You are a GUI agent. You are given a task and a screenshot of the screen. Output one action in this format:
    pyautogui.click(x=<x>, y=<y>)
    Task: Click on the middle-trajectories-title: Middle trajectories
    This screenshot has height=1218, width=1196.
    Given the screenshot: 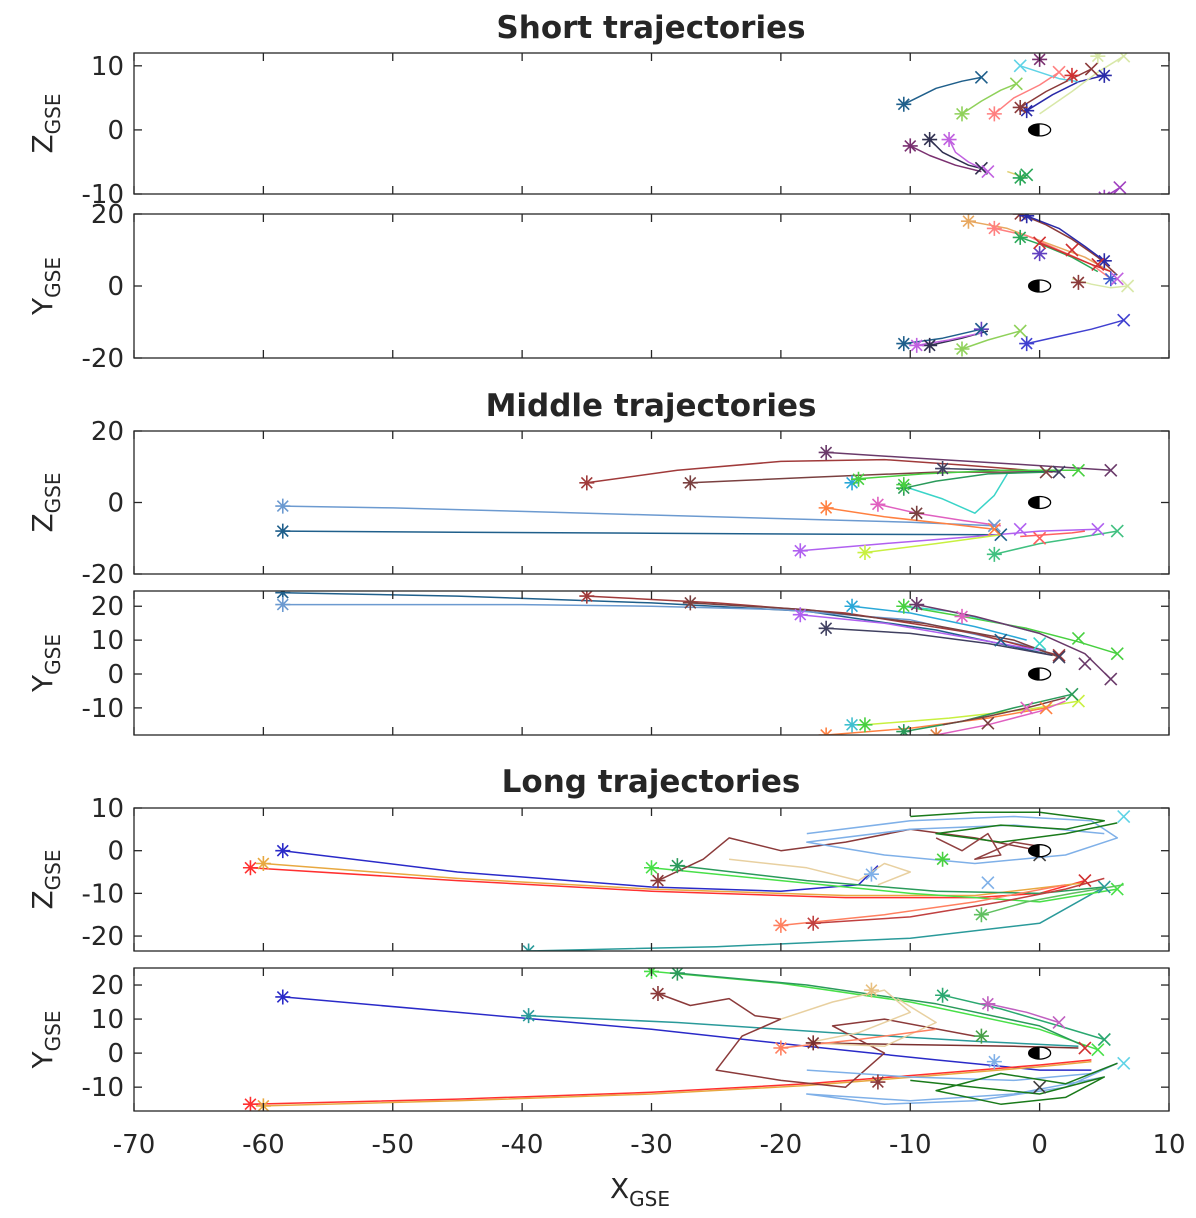 What is the action you would take?
    pyautogui.click(x=651, y=406)
    